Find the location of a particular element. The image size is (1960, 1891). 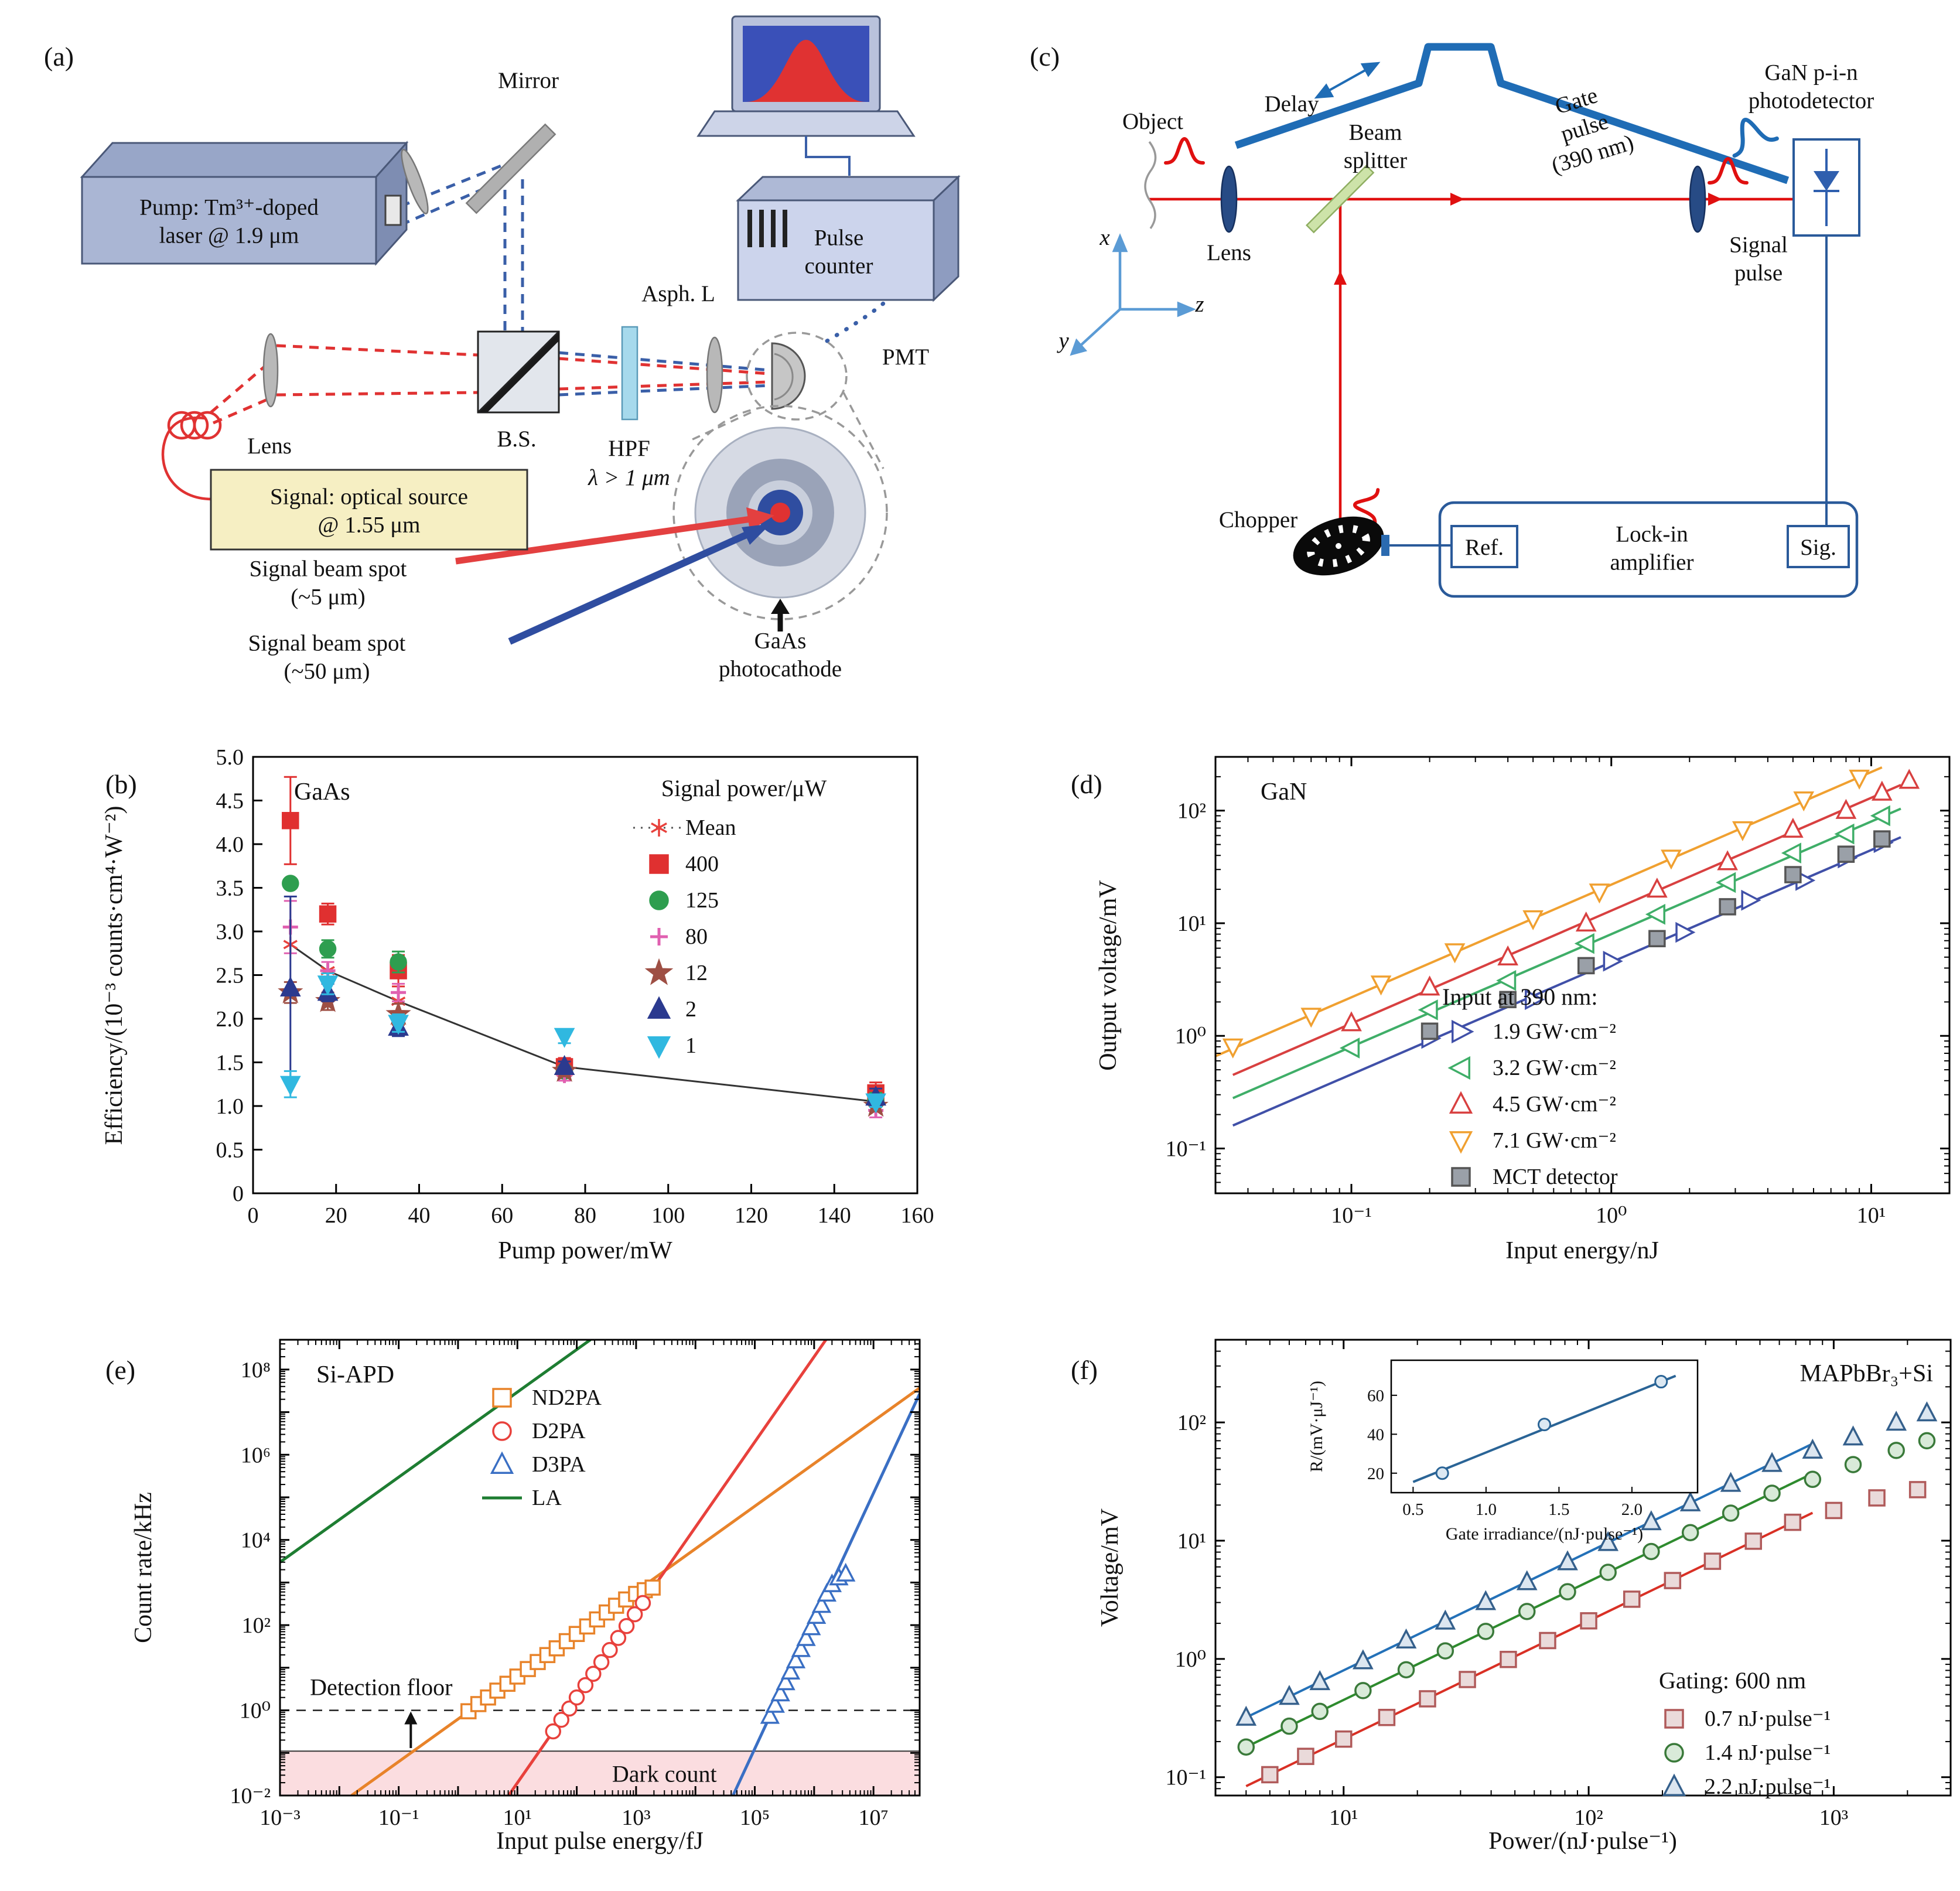

chopper-pulse-icon is located at coordinates (1366, 506).